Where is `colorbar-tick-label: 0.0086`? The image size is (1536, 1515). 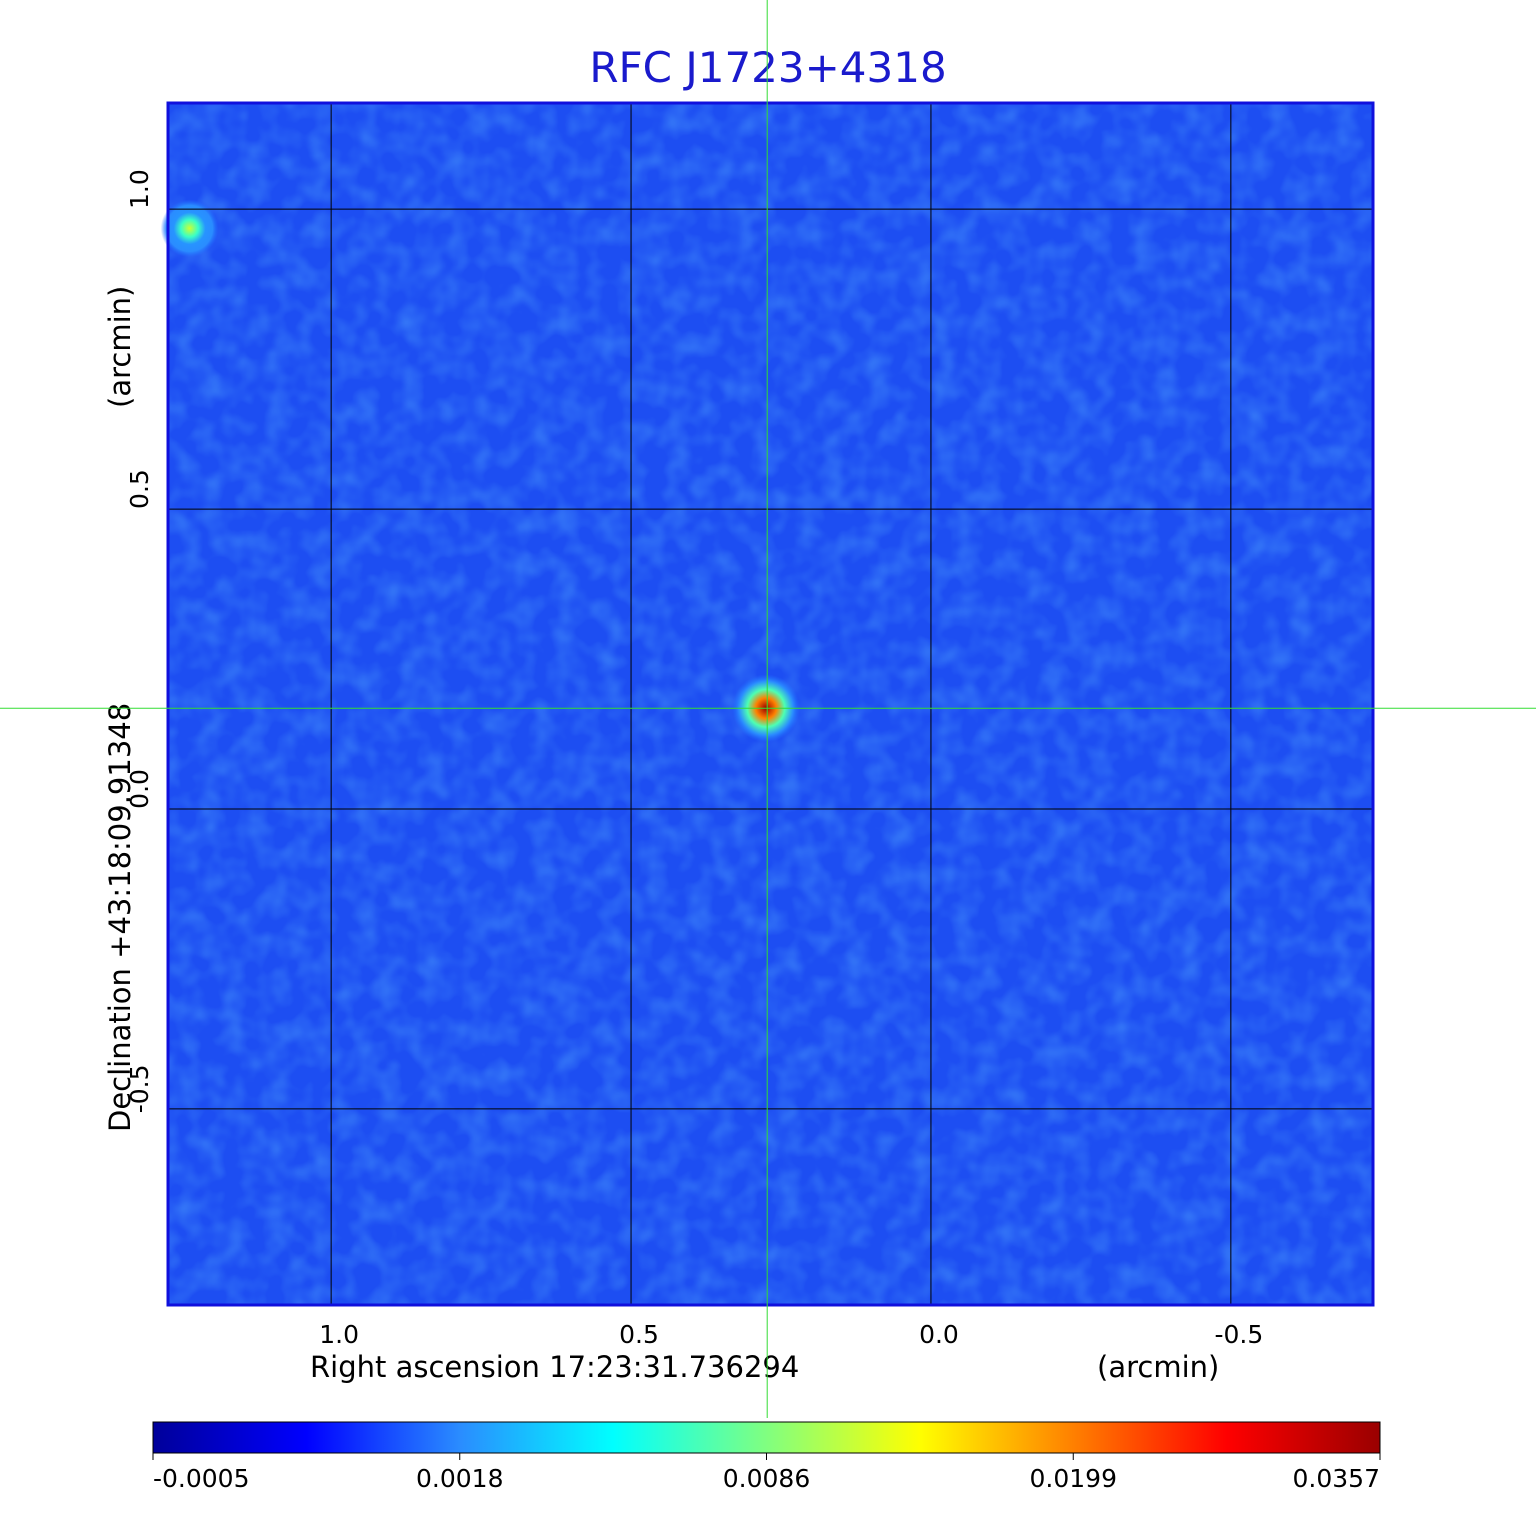
colorbar-tick-label: 0.0086 is located at coordinates (766, 1478).